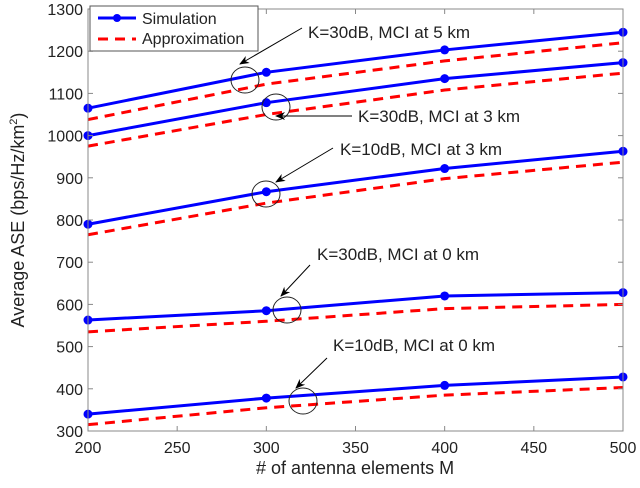  What do you see at coordinates (65, 52) in the screenshot?
I see `y-tick-label: 1200` at bounding box center [65, 52].